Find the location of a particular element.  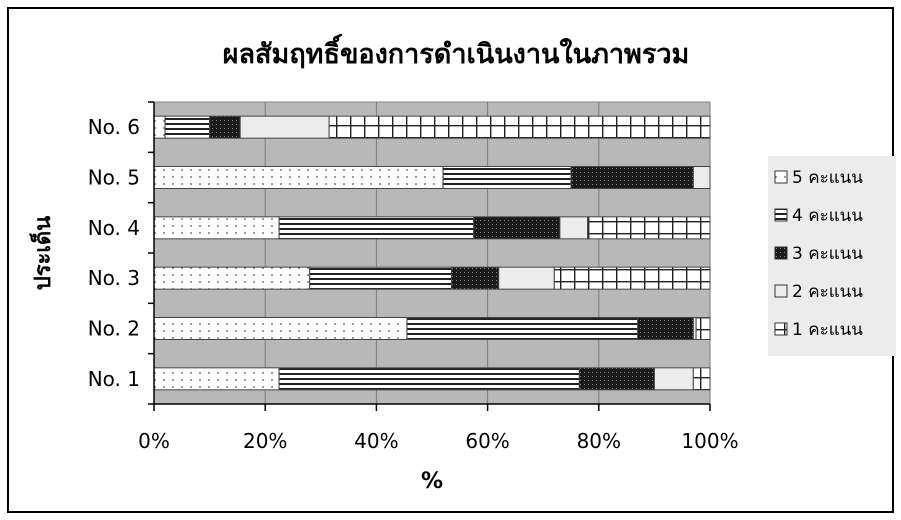

category-label: No. 1 is located at coordinates (114, 379).